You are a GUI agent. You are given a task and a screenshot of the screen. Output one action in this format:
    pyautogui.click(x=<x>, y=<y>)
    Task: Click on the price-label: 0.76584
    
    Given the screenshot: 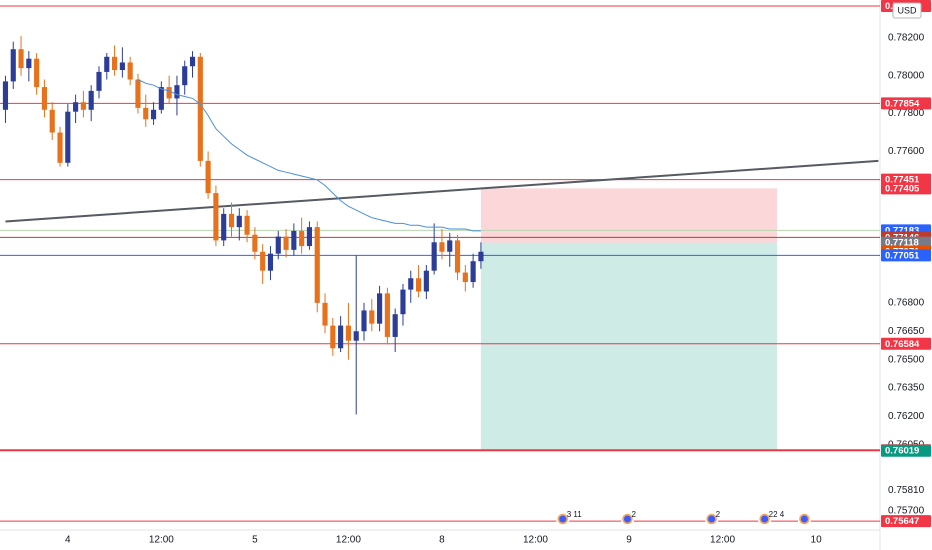 What is the action you would take?
    pyautogui.click(x=902, y=344)
    